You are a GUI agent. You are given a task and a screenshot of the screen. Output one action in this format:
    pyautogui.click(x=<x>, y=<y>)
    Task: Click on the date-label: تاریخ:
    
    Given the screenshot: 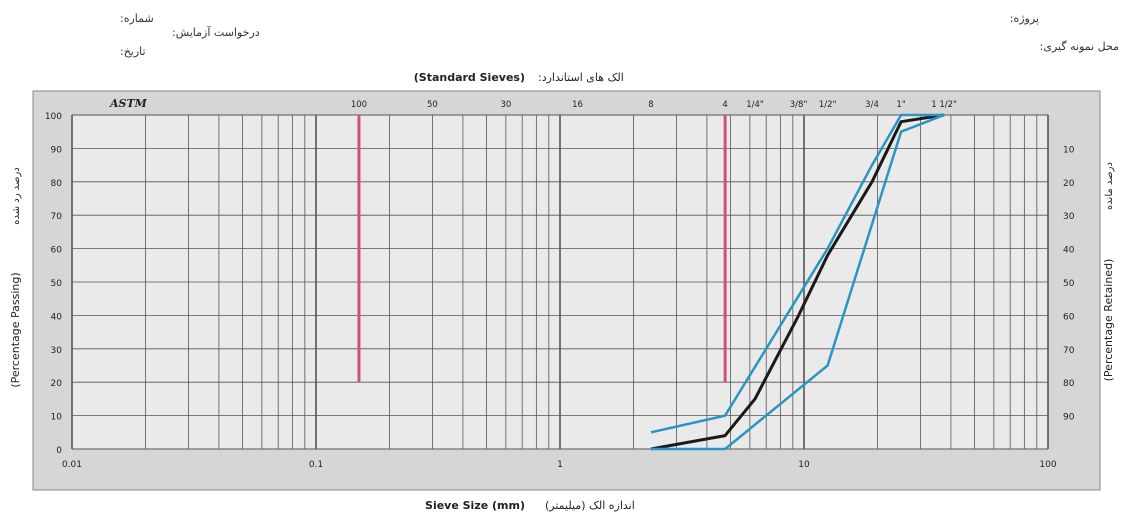 What is the action you would take?
    pyautogui.click(x=133, y=51)
    